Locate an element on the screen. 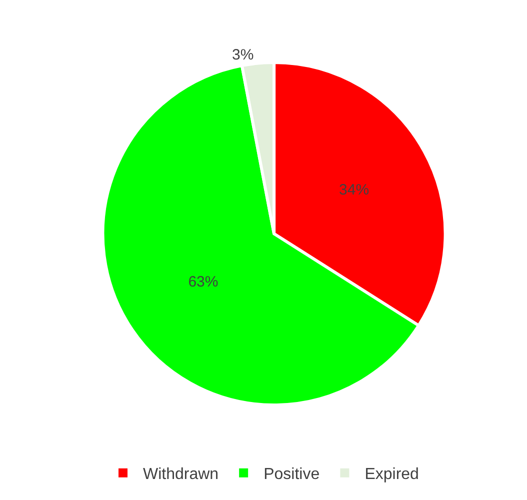 The image size is (527, 500). legend-label: Expired is located at coordinates (391, 475).